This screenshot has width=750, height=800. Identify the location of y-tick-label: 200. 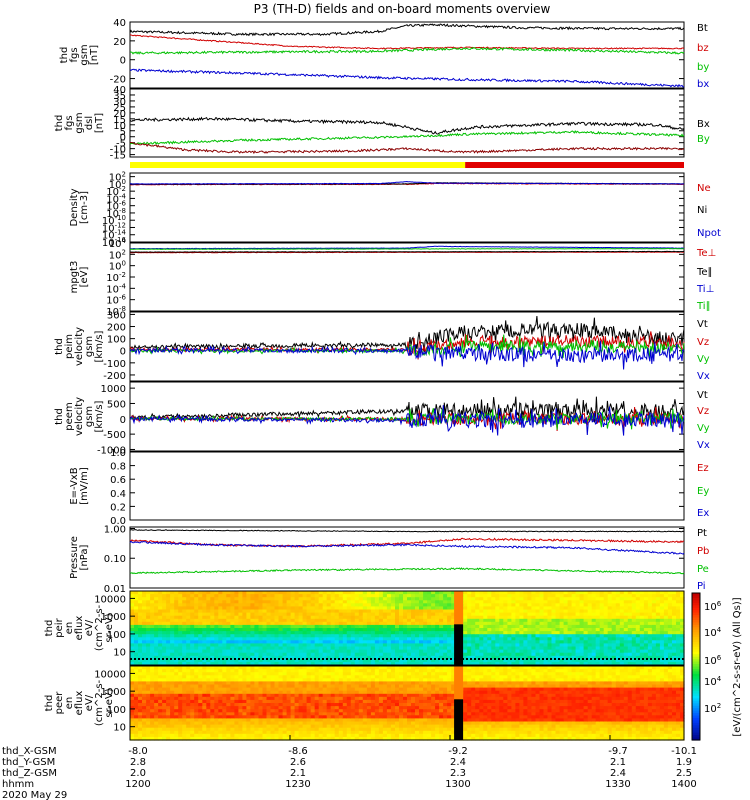
(116, 328).